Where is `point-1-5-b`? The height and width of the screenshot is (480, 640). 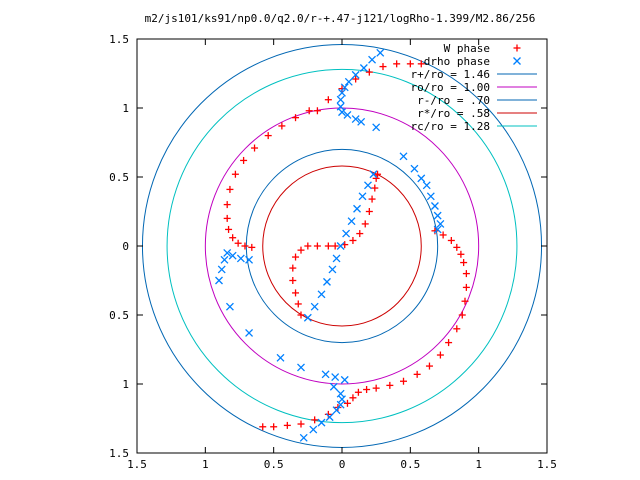
point-1-5-b is located at coordinates (336, 258).